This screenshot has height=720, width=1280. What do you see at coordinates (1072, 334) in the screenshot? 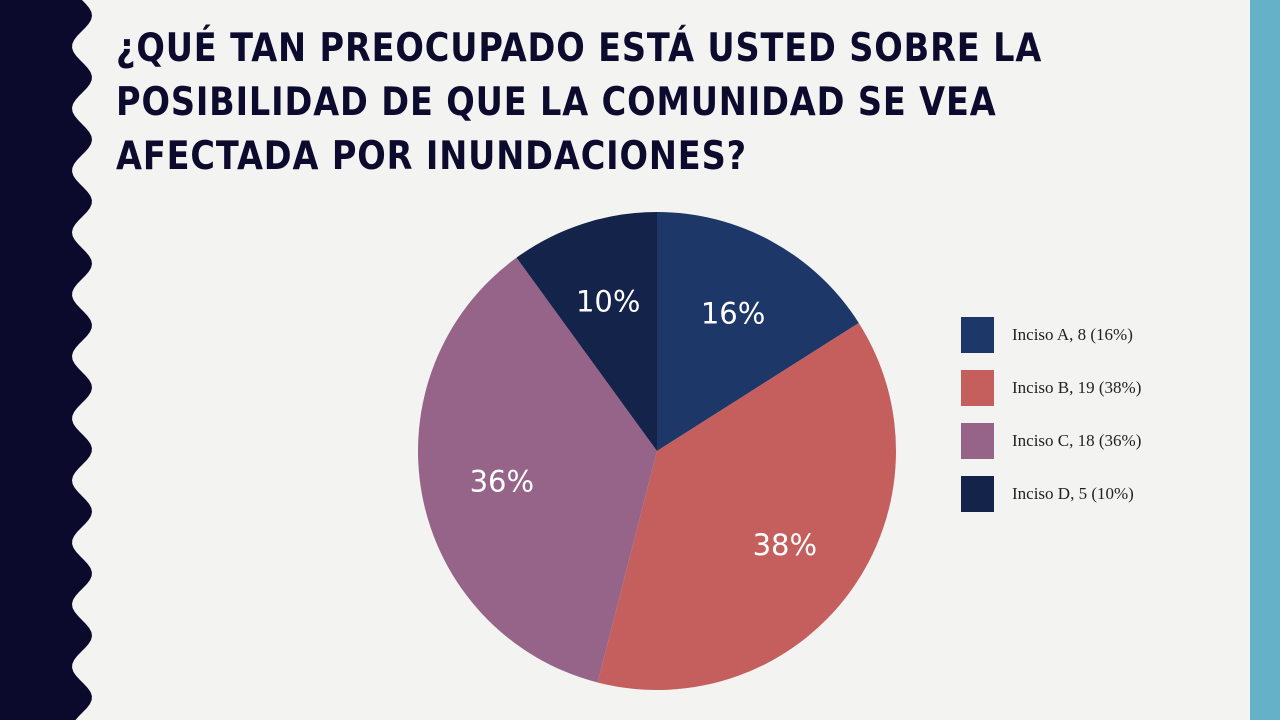
I see `legend-label: Inciso A, 8 (16%)` at bounding box center [1072, 334].